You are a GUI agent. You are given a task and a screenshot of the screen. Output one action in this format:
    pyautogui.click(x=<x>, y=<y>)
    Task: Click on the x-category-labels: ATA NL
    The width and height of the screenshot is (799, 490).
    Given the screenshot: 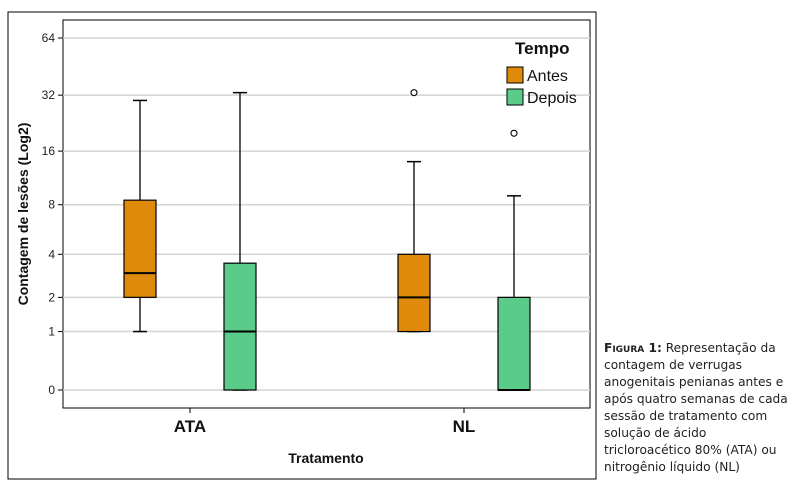 What is the action you would take?
    pyautogui.click(x=325, y=422)
    